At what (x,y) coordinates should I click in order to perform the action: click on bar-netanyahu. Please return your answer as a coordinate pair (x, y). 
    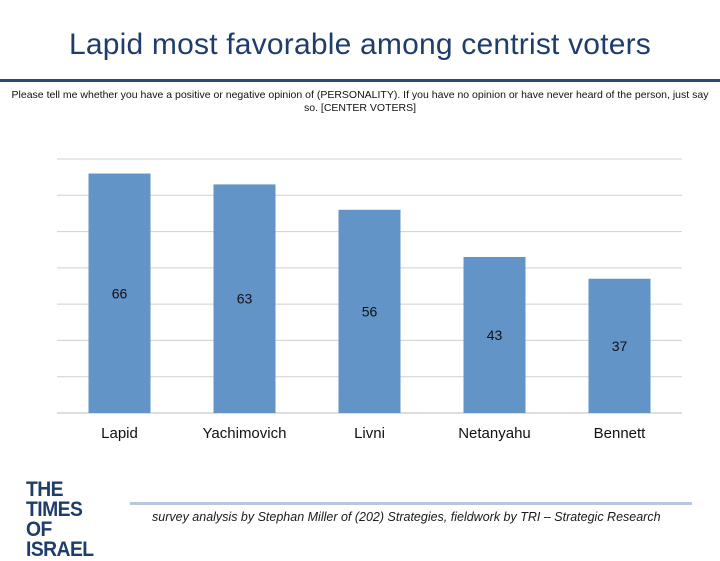
    Looking at the image, I should click on (494, 334).